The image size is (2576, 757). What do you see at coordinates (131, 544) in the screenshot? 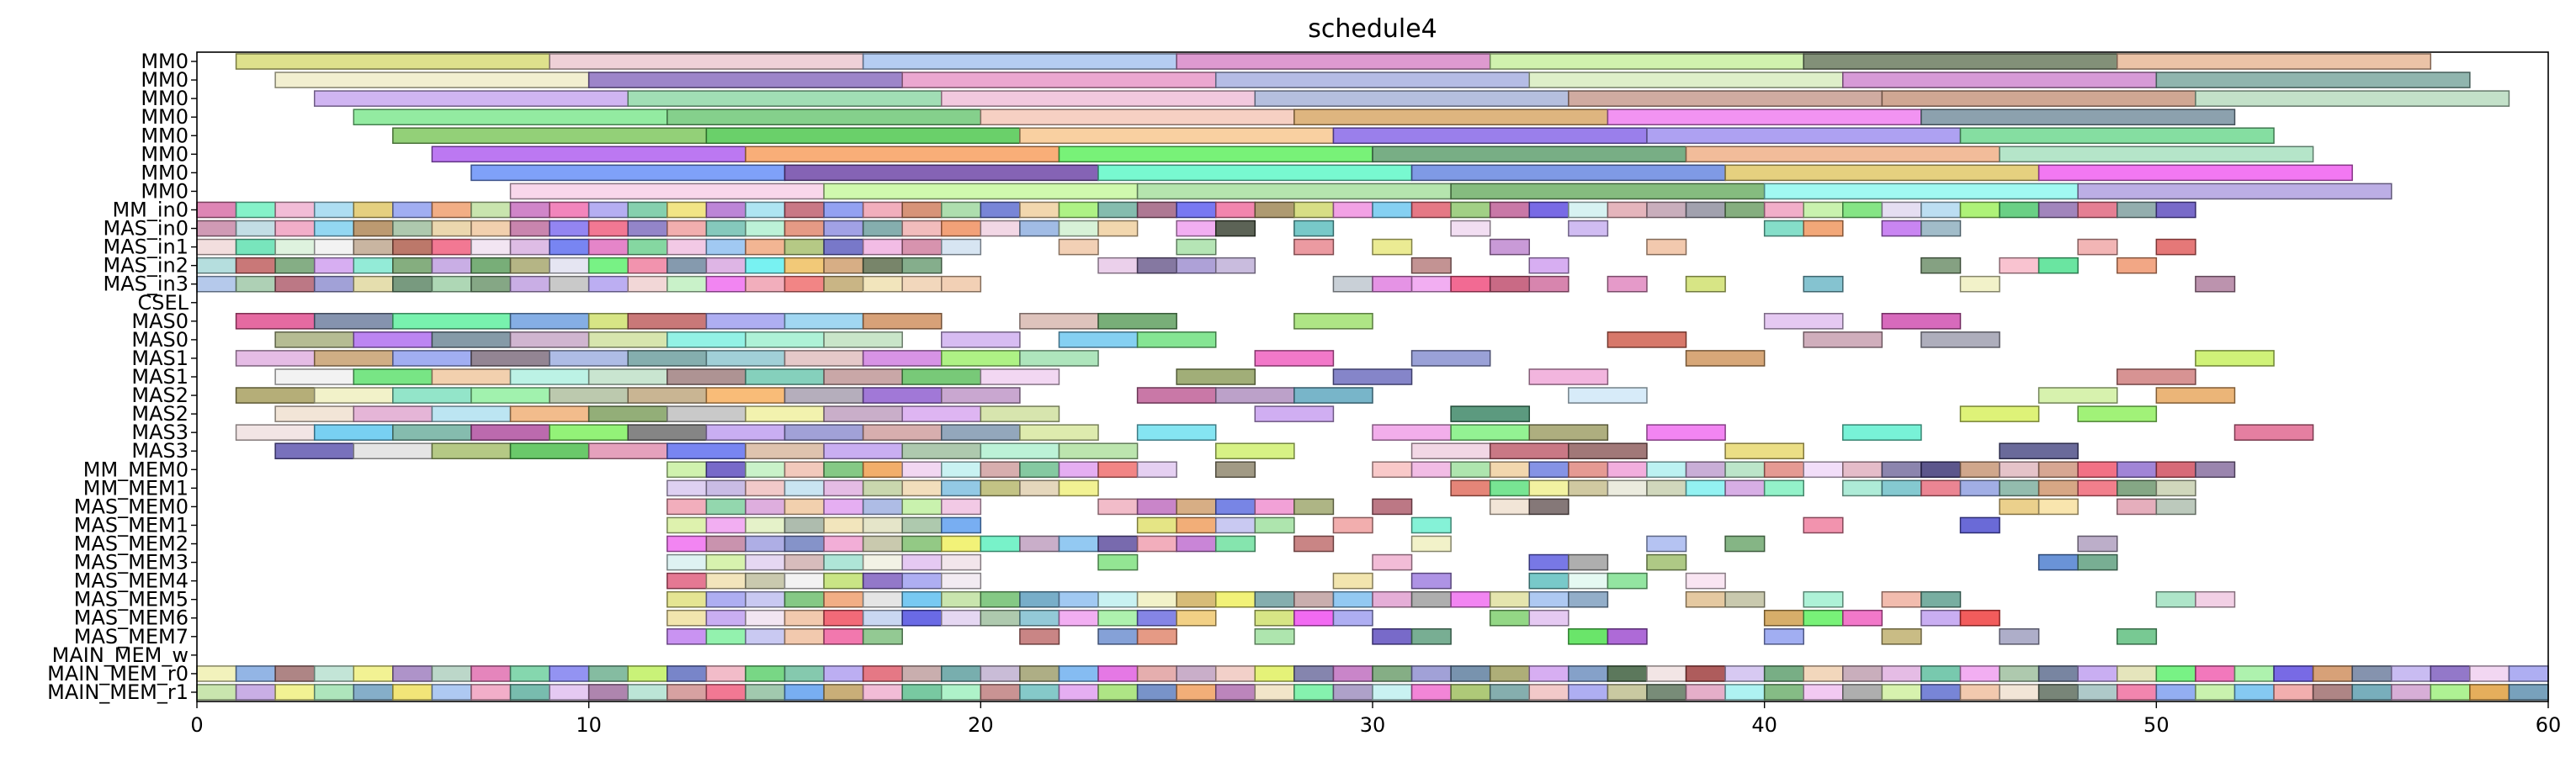
I see `y-tick-label: MAS_MEM2` at bounding box center [131, 544].